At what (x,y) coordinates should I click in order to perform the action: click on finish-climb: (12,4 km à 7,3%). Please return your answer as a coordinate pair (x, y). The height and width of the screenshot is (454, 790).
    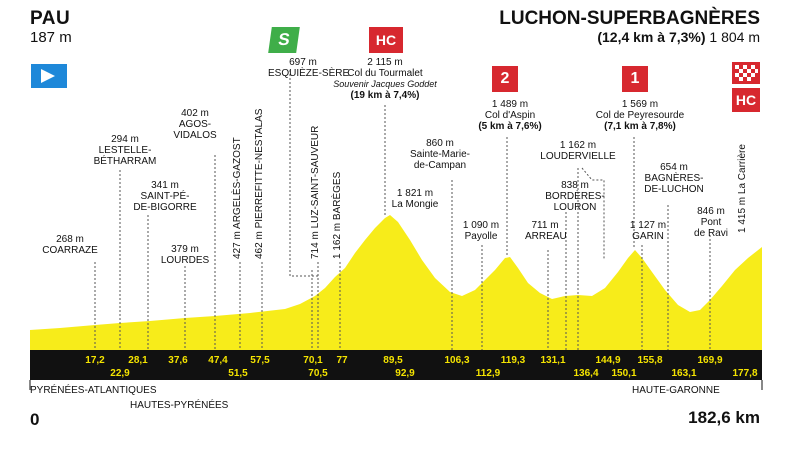
    Looking at the image, I should click on (651, 37).